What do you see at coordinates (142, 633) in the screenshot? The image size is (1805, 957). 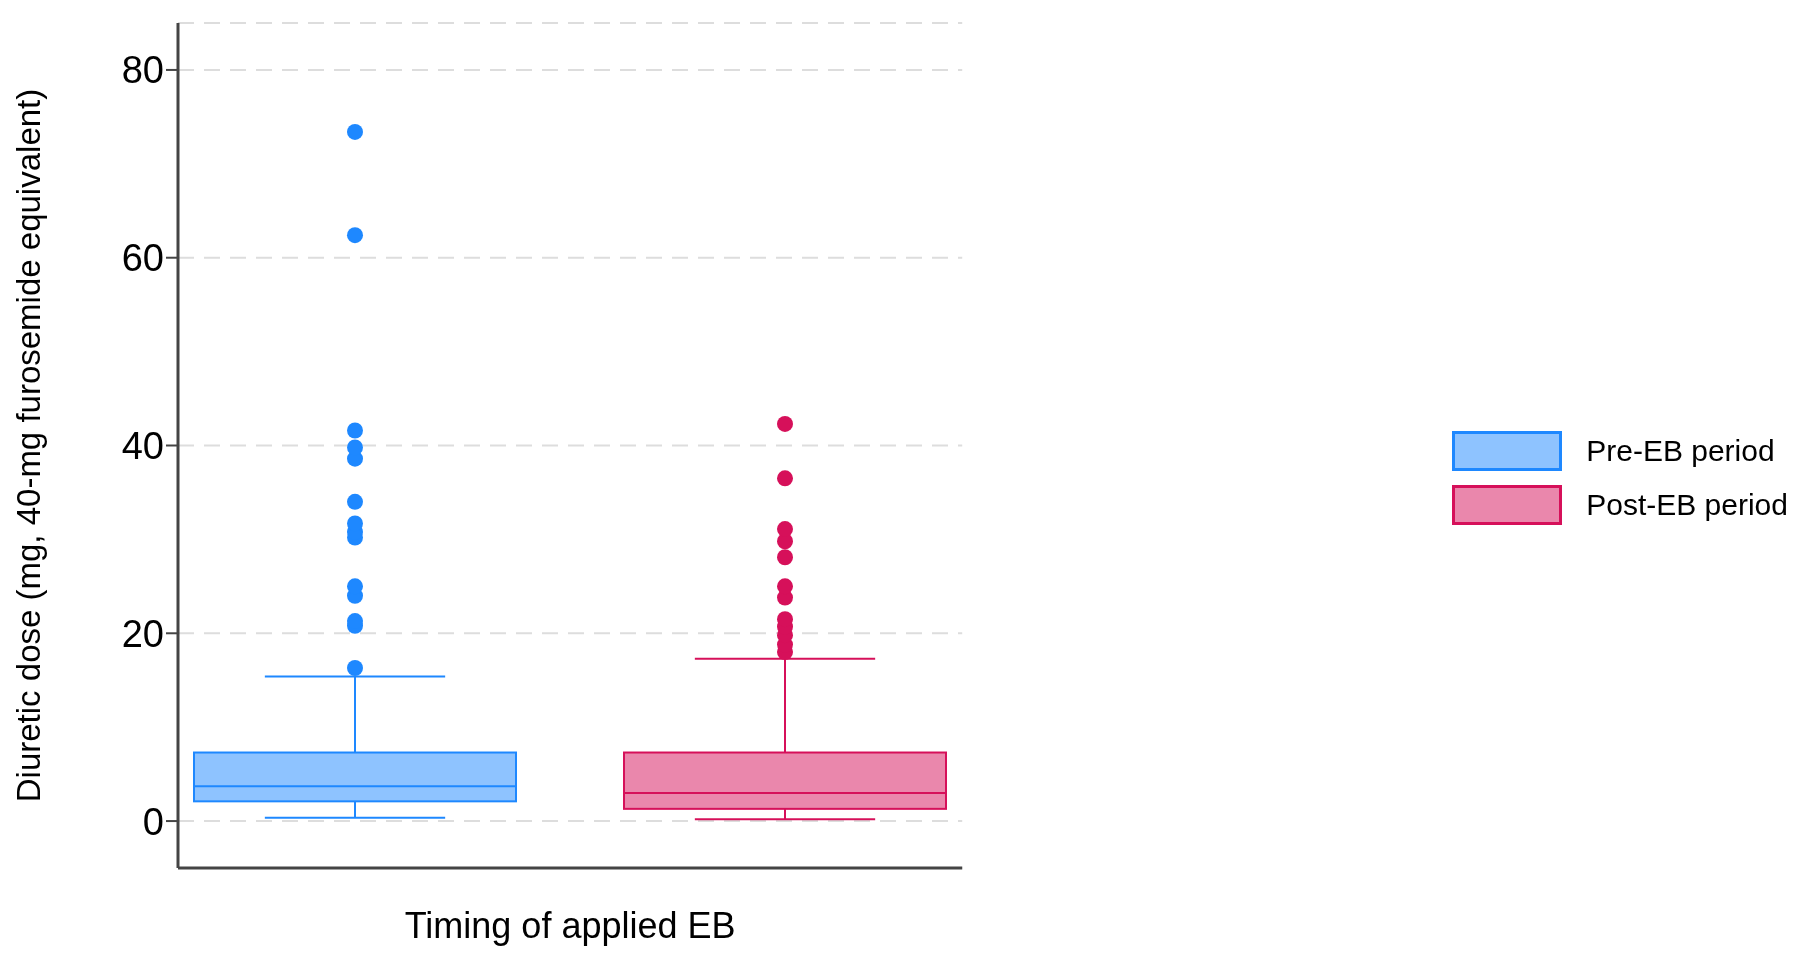 I see `y-tick-label: 20` at bounding box center [142, 633].